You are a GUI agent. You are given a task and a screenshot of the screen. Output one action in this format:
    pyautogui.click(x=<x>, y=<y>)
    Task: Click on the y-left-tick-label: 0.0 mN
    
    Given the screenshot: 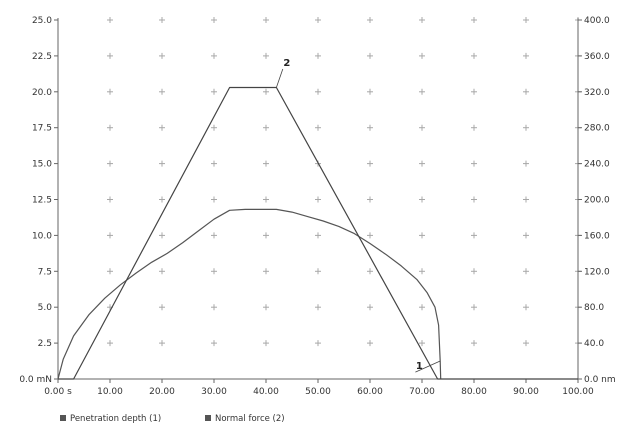 What is the action you would take?
    pyautogui.click(x=35, y=380)
    